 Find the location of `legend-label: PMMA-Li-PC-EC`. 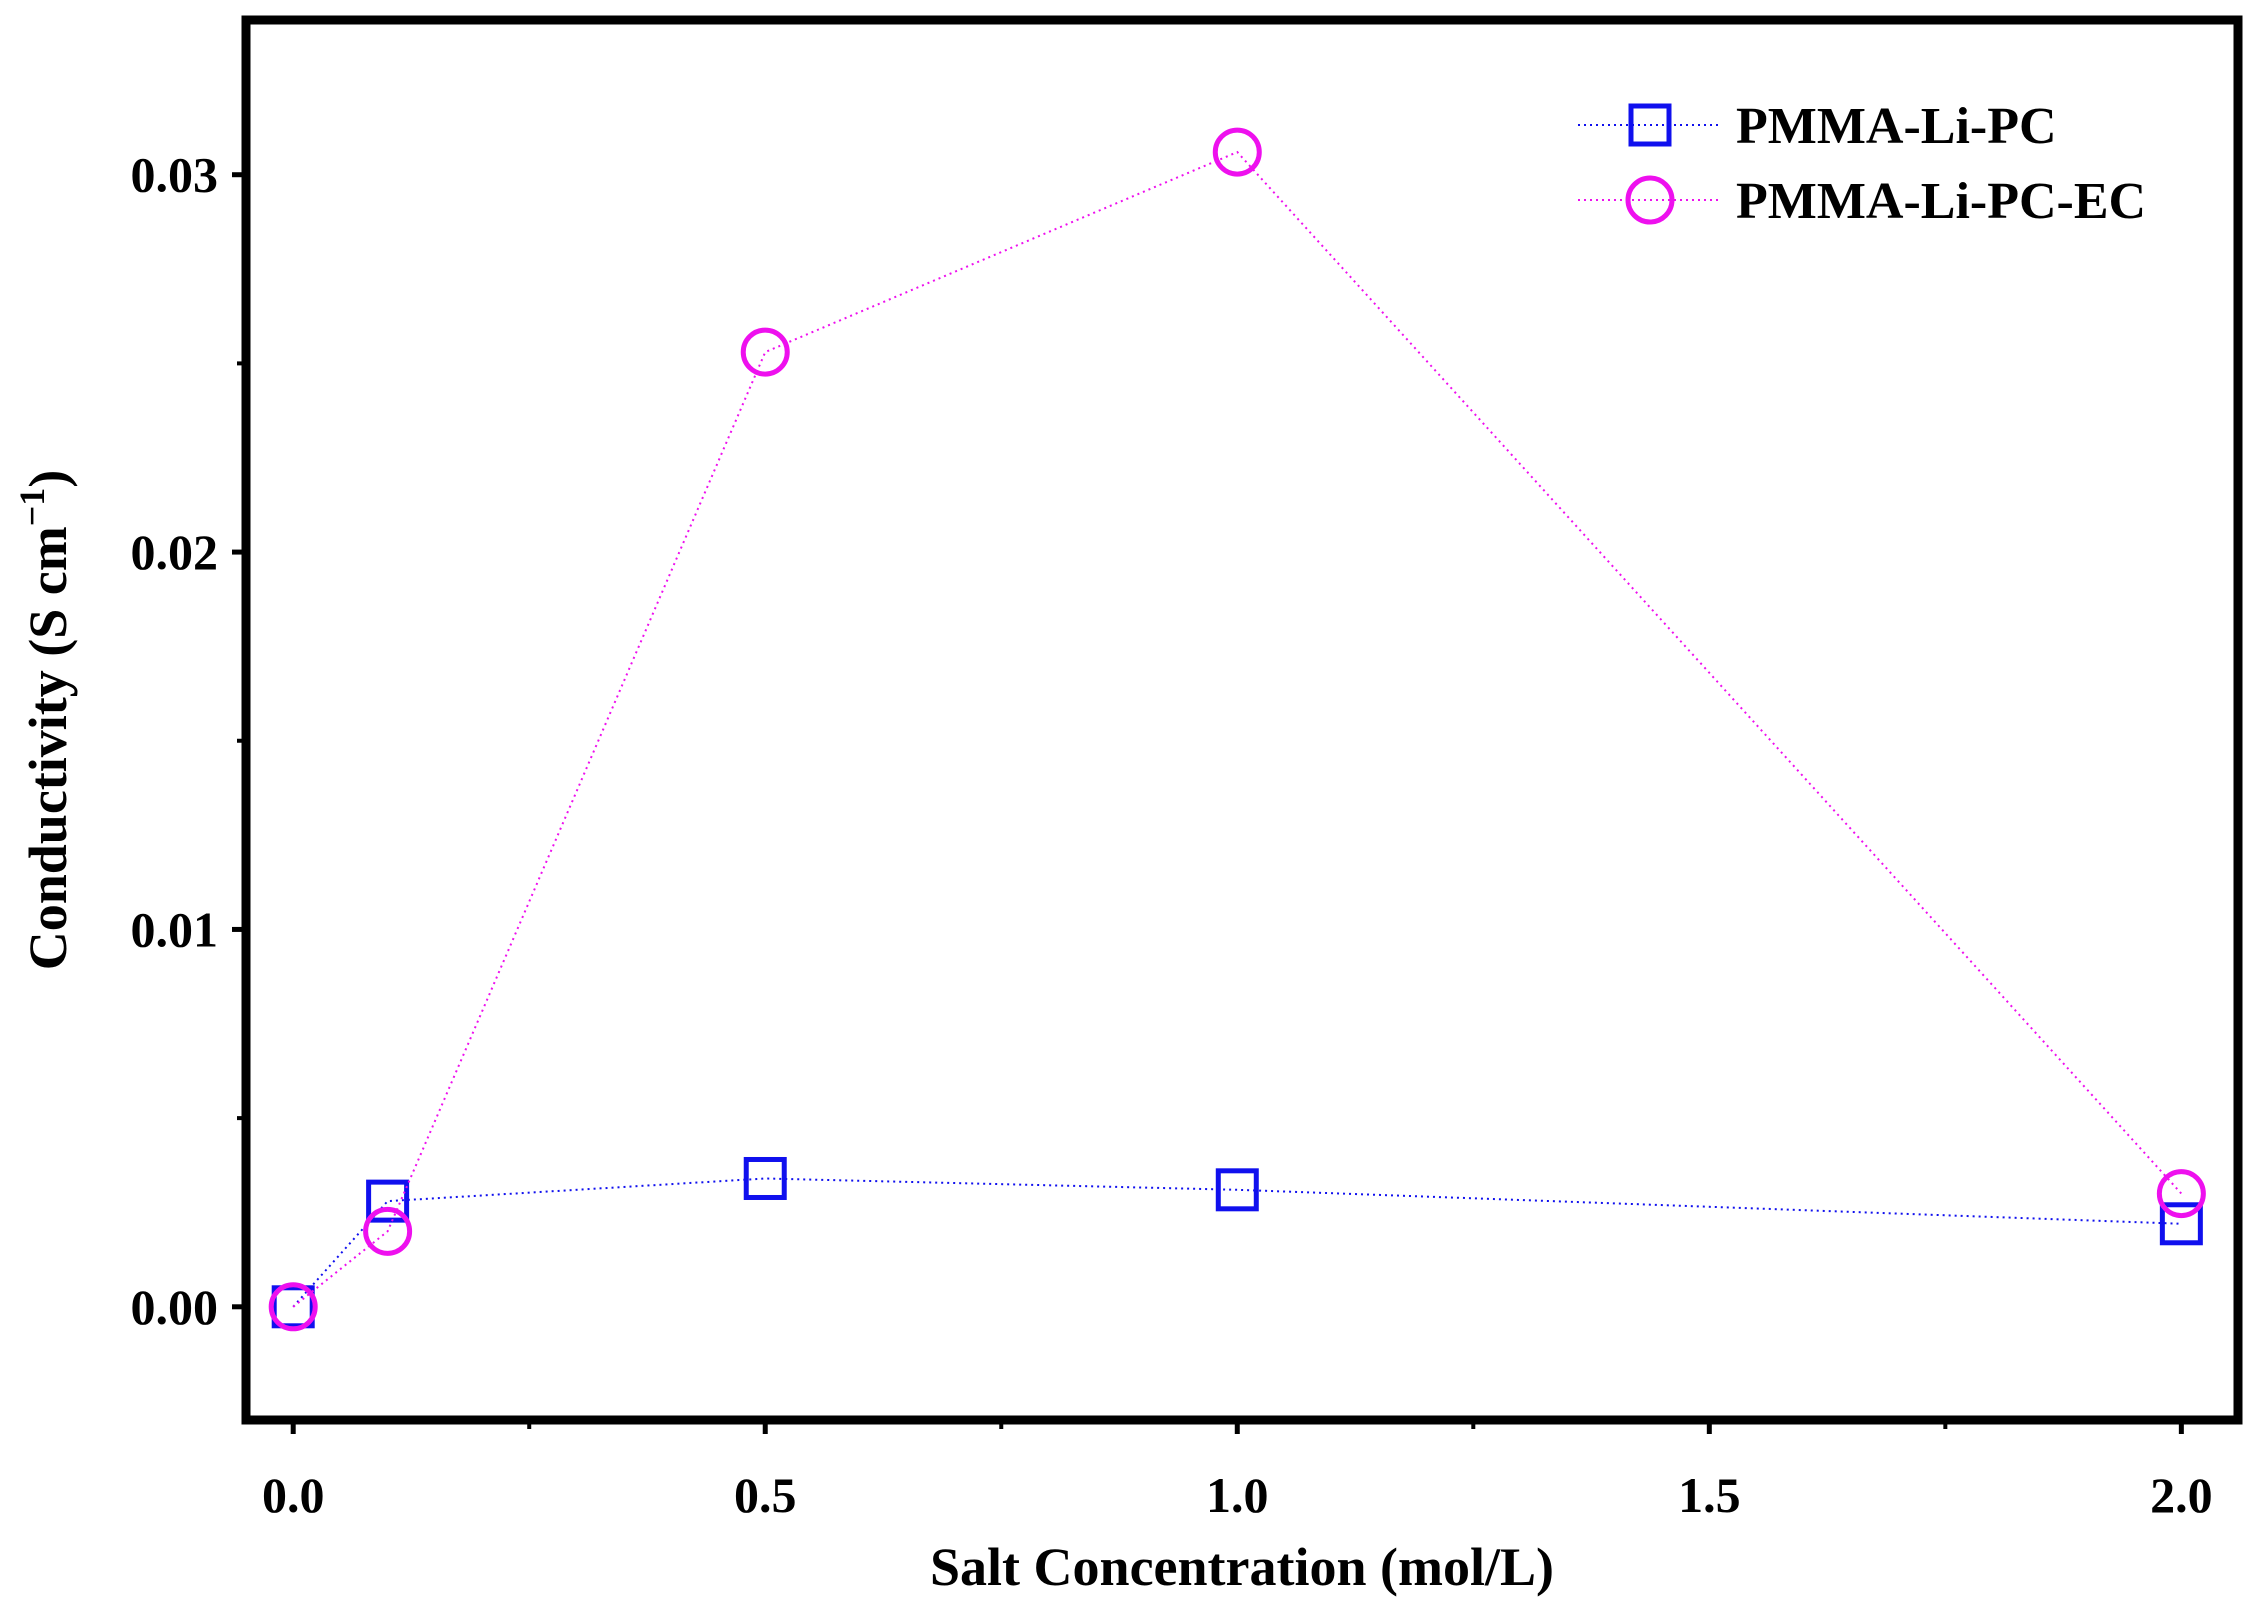

legend-label: PMMA-Li-PC-EC is located at coordinates (1941, 201).